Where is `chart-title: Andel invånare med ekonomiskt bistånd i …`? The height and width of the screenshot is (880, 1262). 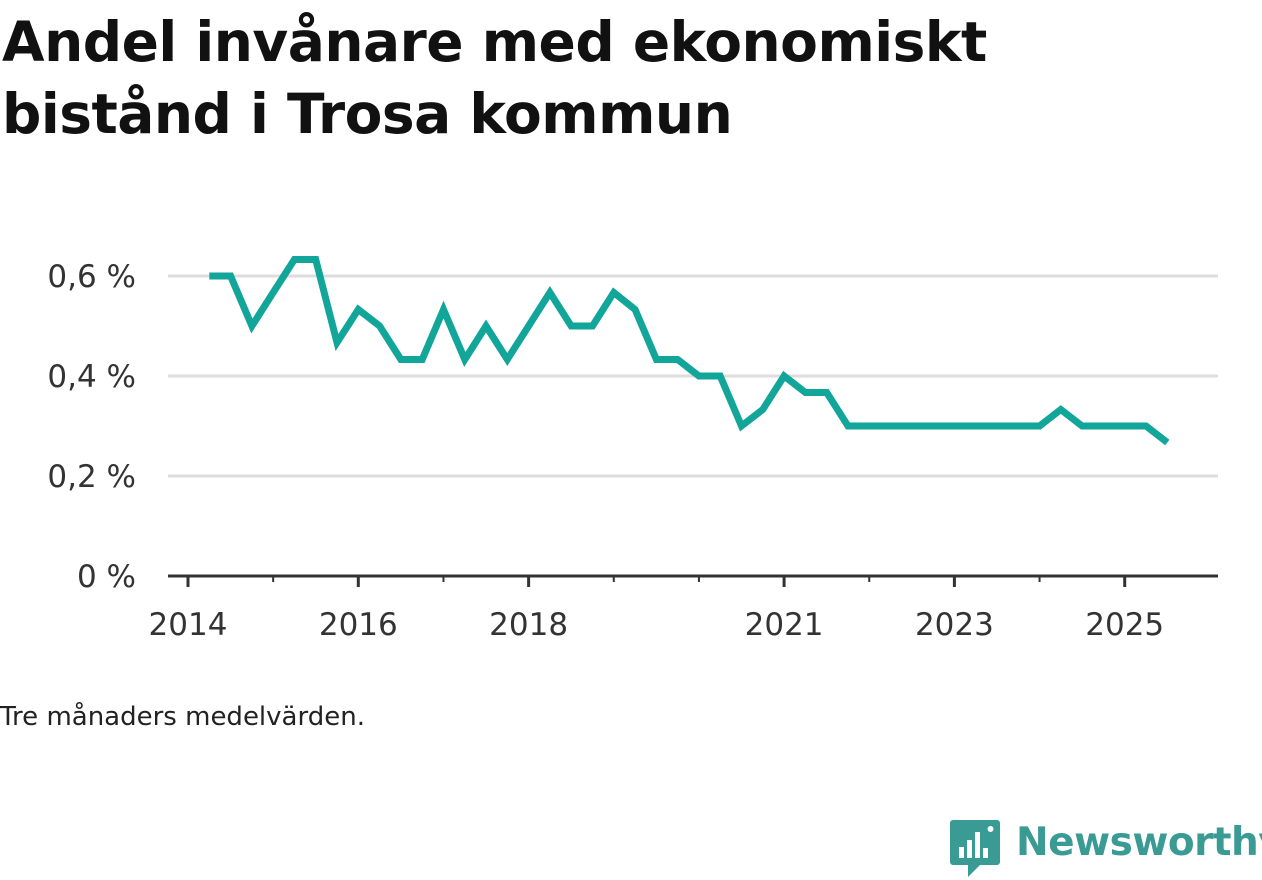
chart-title: Andel invånare med ekonomiskt bistånd i … is located at coordinates (494, 78).